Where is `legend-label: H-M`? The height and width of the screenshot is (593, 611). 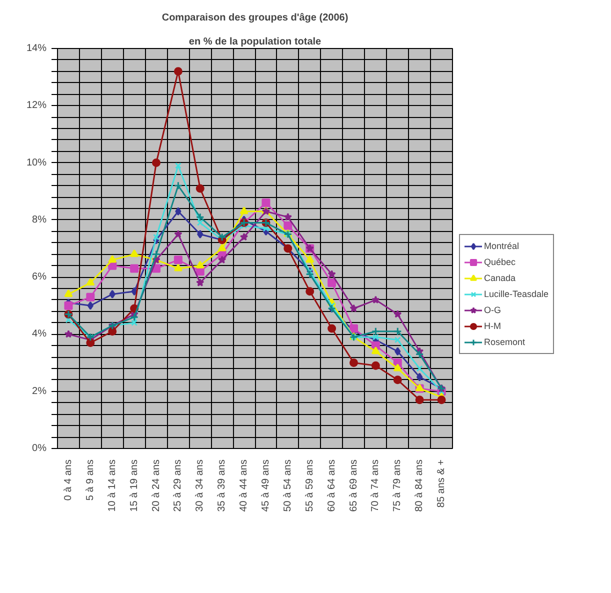 legend-label: H-M is located at coordinates (493, 326).